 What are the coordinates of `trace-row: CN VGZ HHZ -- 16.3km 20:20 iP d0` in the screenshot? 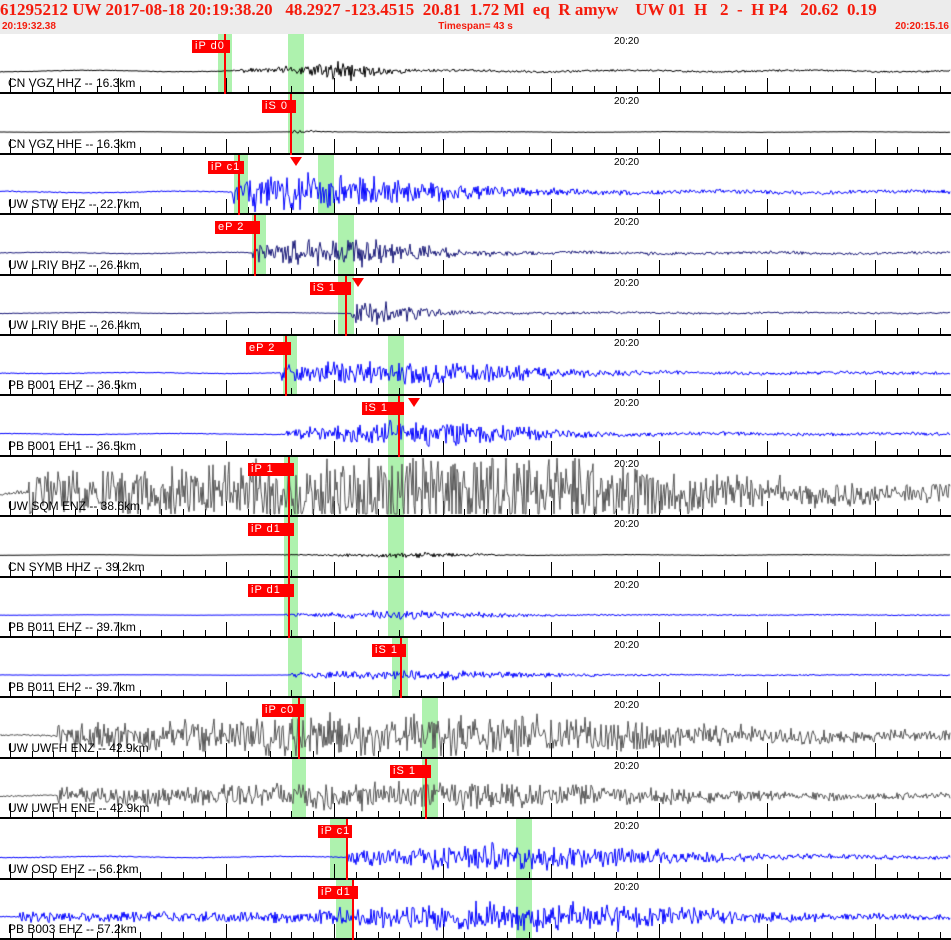 It's located at (475, 64).